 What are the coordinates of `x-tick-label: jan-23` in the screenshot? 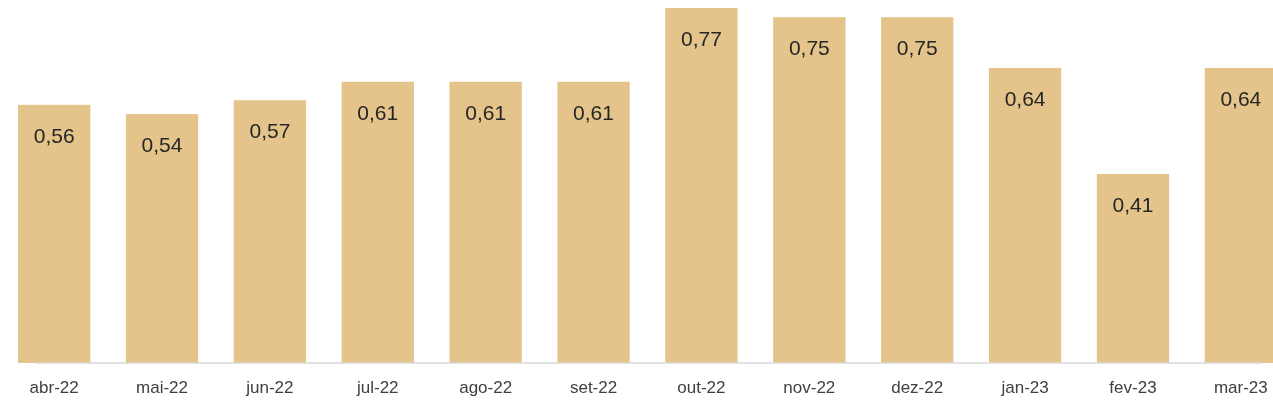 It's located at (1024, 387).